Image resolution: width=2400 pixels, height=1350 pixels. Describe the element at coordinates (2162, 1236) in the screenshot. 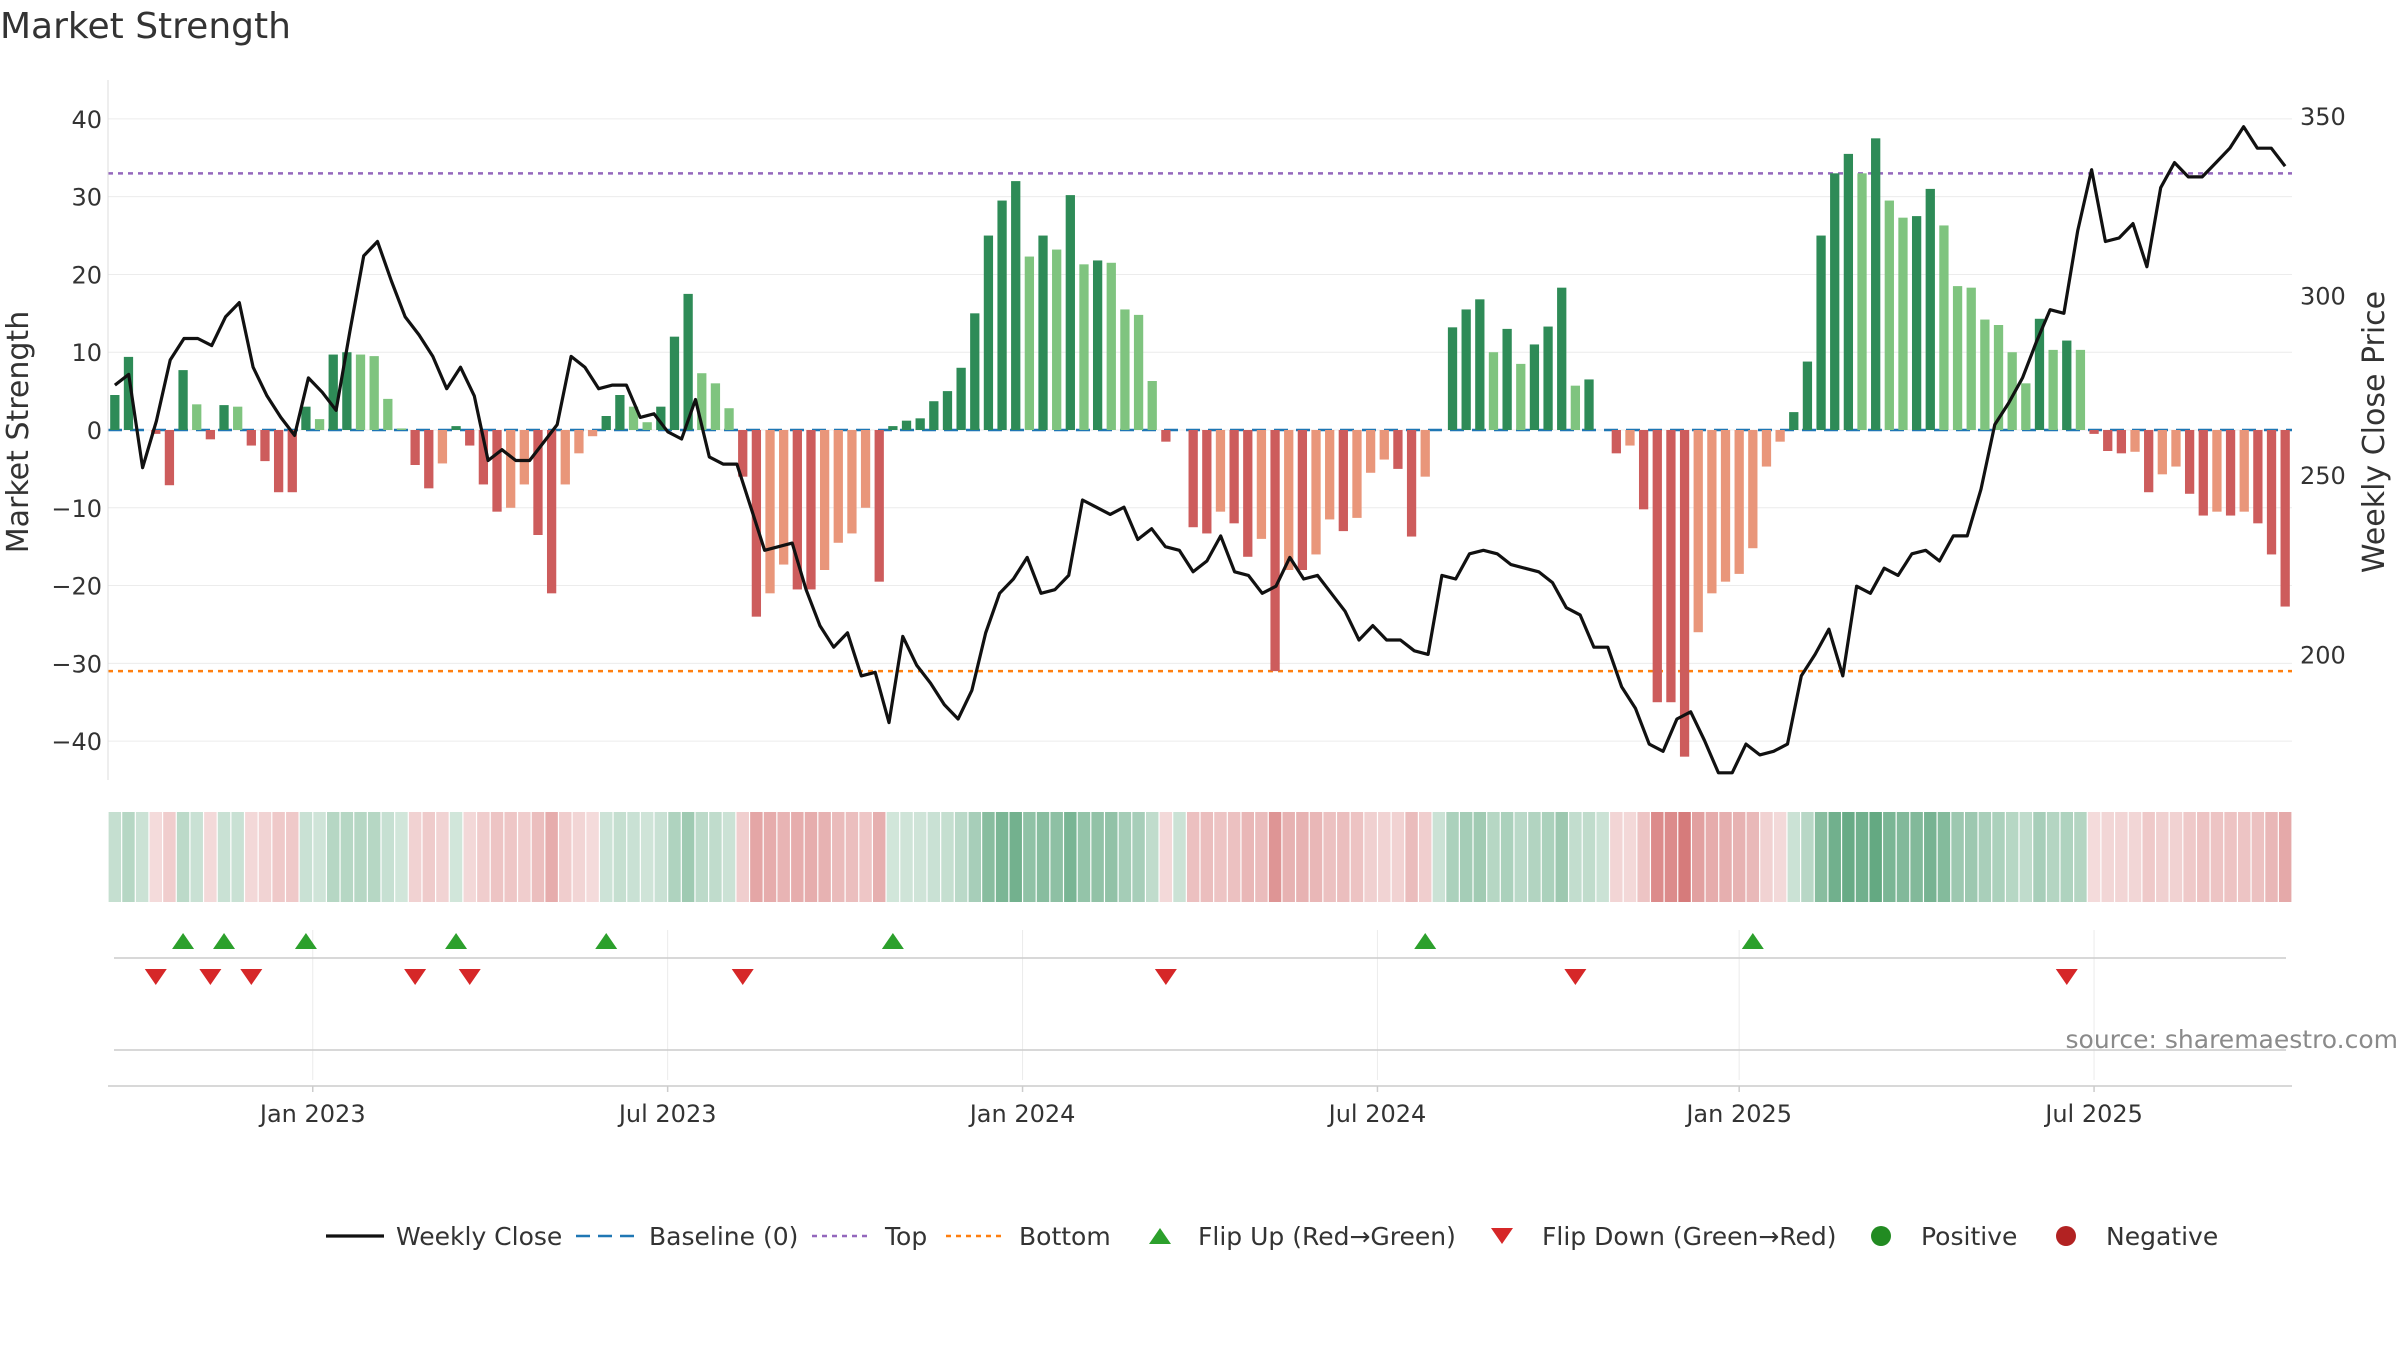

I see `legend-label: Negative` at that location.